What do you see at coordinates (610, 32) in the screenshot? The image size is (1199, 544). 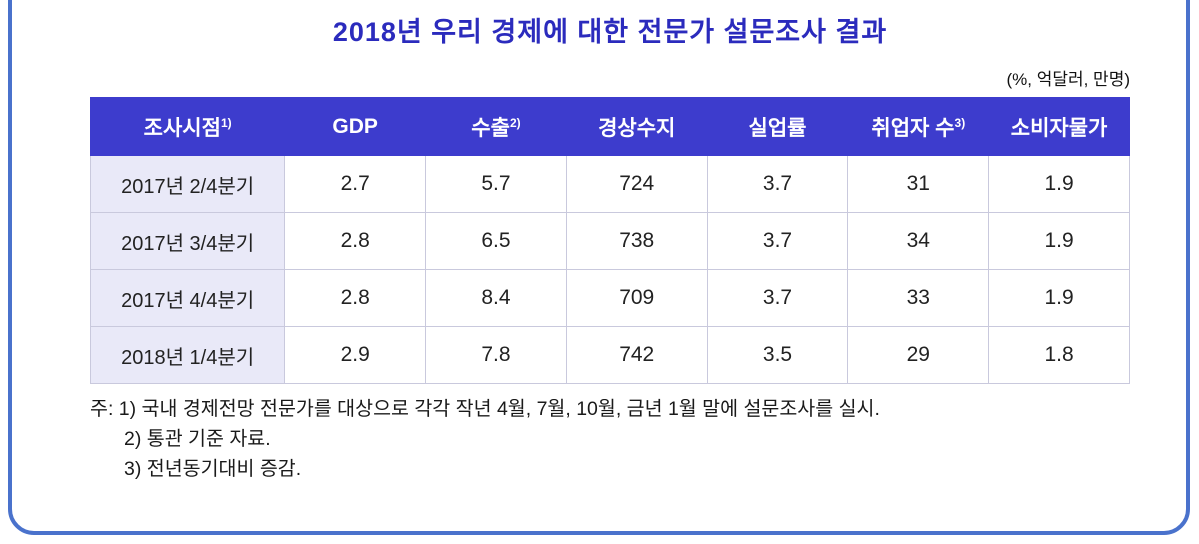 I see `page-title: 2018년 우리 경제에 대한 전문가 설문조사 결과` at bounding box center [610, 32].